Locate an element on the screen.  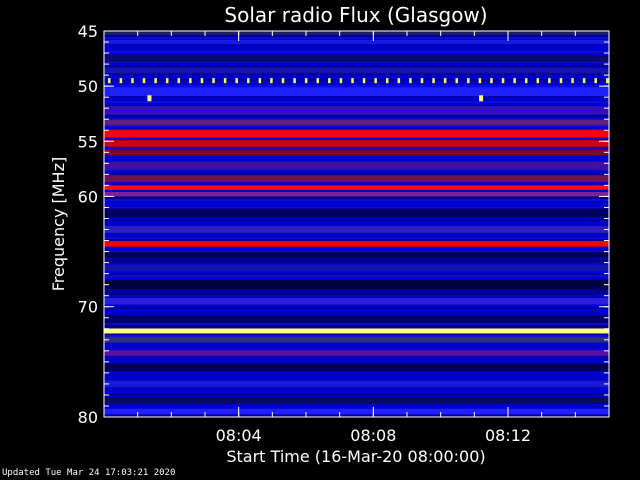
y-tick-label: 70 is located at coordinates (88, 307).